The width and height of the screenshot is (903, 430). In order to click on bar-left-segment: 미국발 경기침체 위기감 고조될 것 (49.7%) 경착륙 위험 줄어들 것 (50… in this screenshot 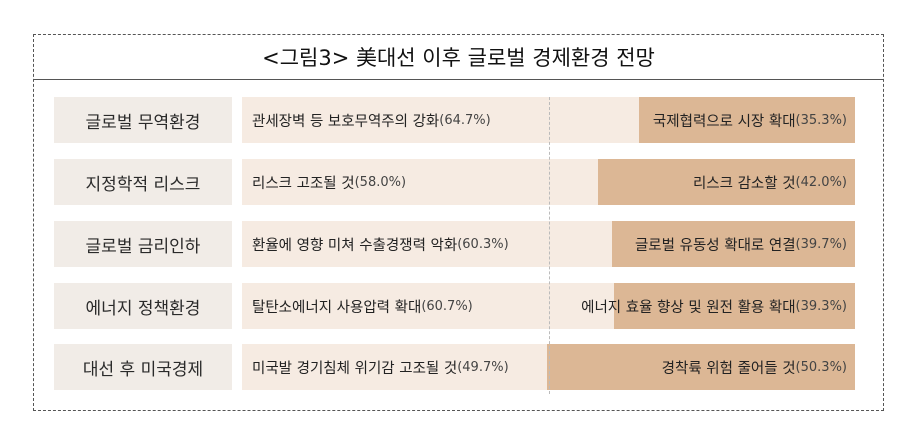, I will do `click(548, 367)`.